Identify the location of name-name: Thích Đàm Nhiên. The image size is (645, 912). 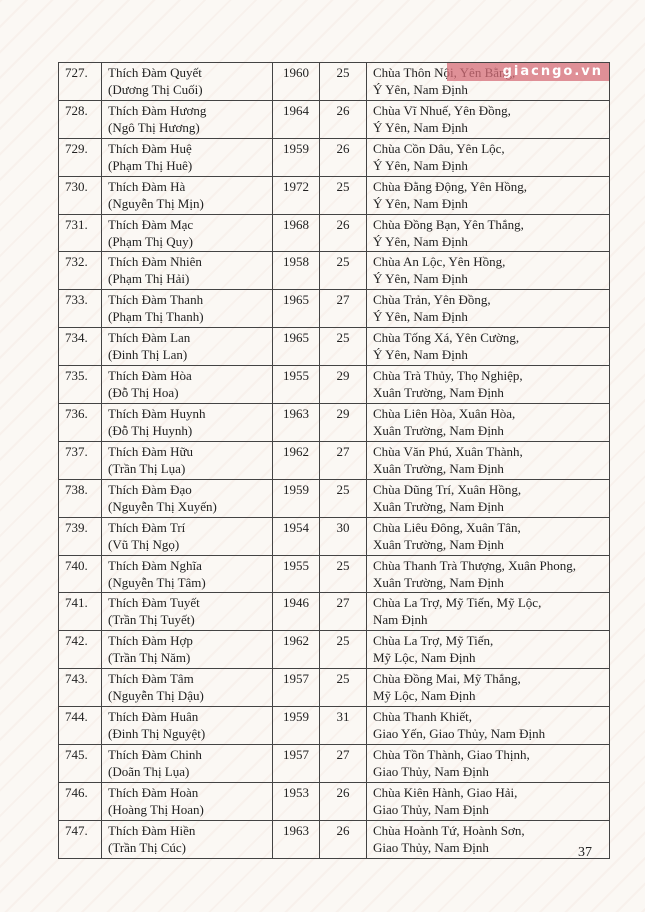
(155, 262).